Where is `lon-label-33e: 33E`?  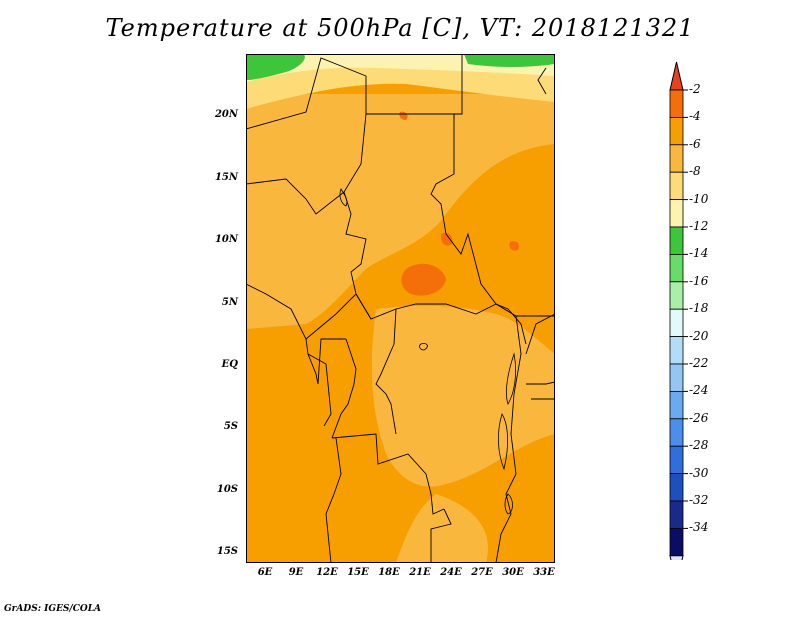
lon-label-33e: 33E is located at coordinates (544, 572).